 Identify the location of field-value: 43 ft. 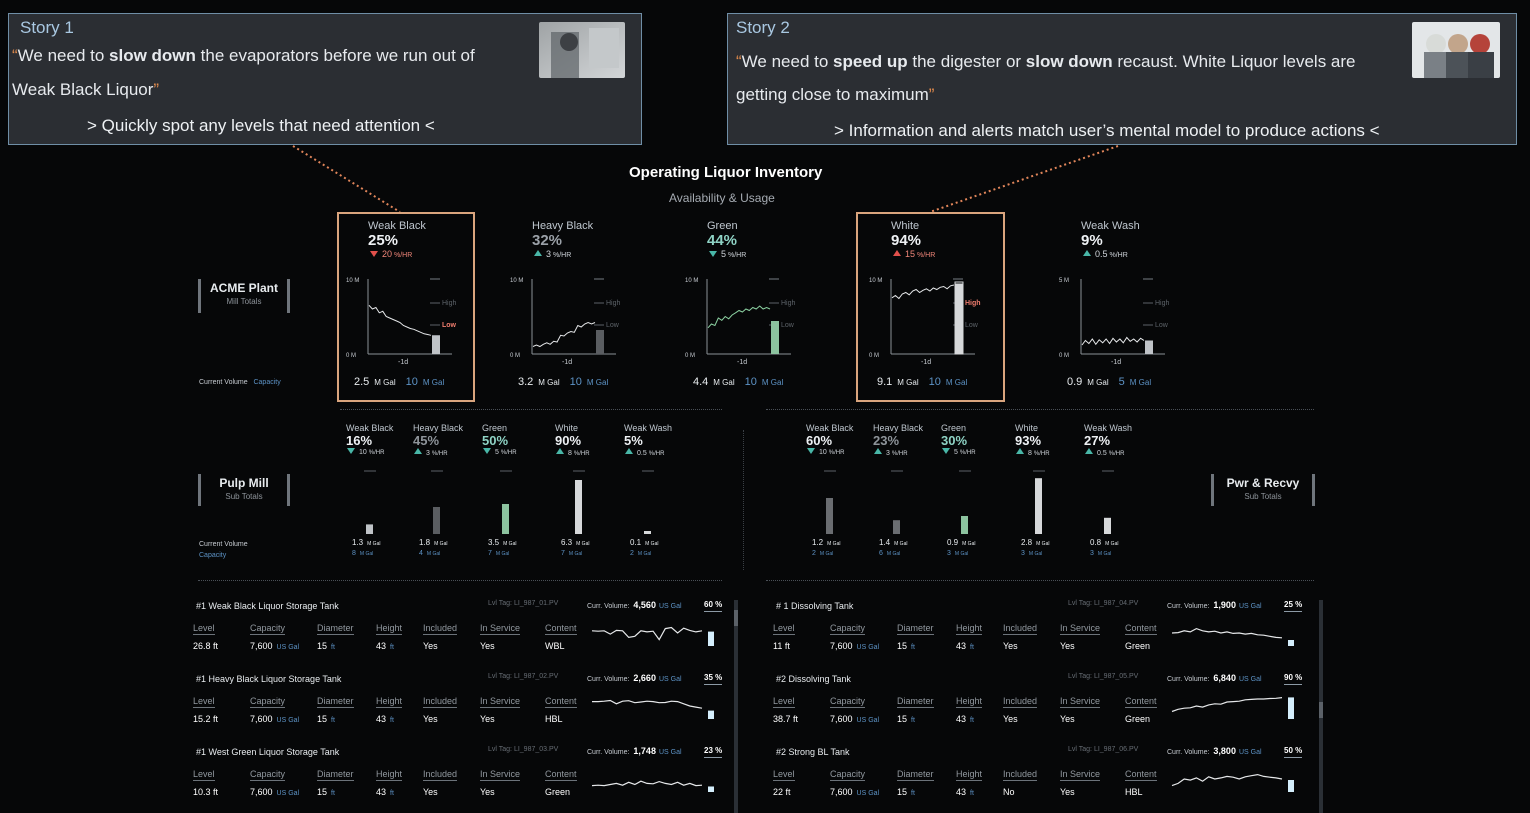
(389, 792).